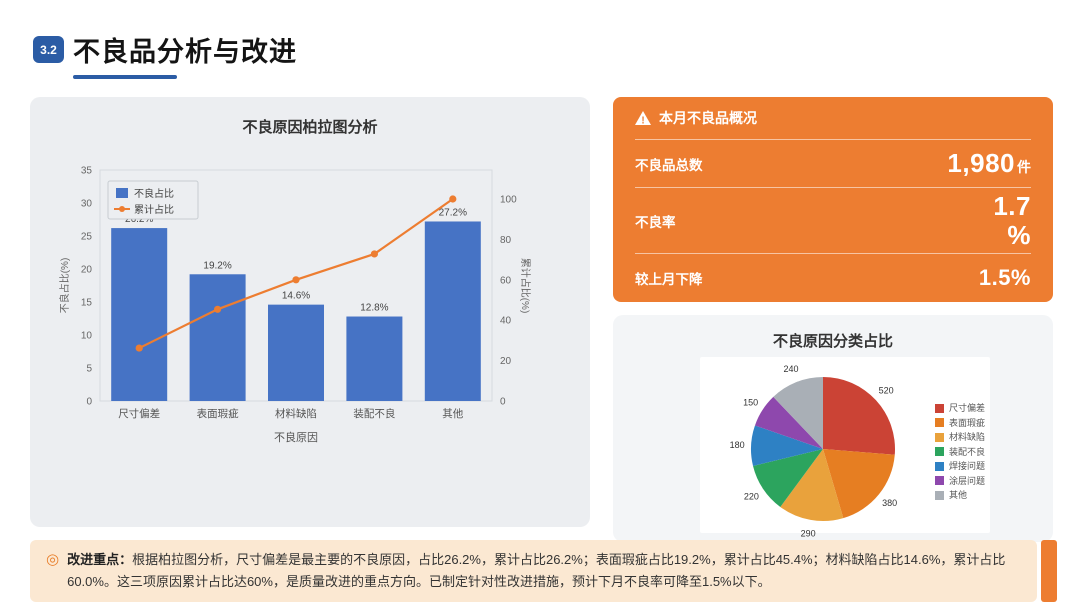 Image resolution: width=1080 pixels, height=608 pixels. I want to click on category-label: 表面瑕疵, so click(218, 413).